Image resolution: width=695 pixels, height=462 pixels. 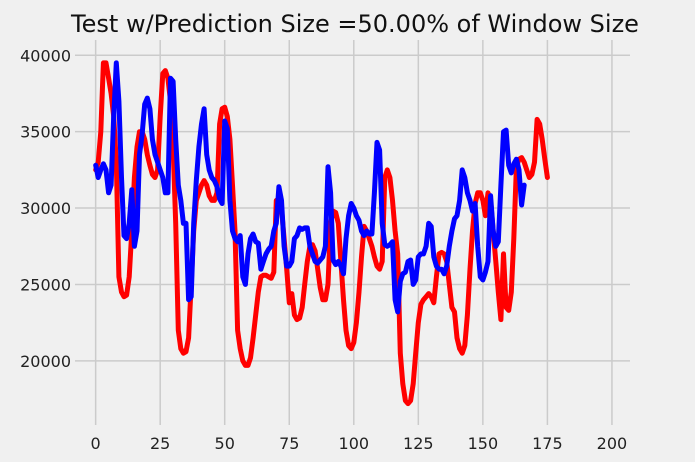 What do you see at coordinates (45, 361) in the screenshot?
I see `y-tick-label: 20000` at bounding box center [45, 361].